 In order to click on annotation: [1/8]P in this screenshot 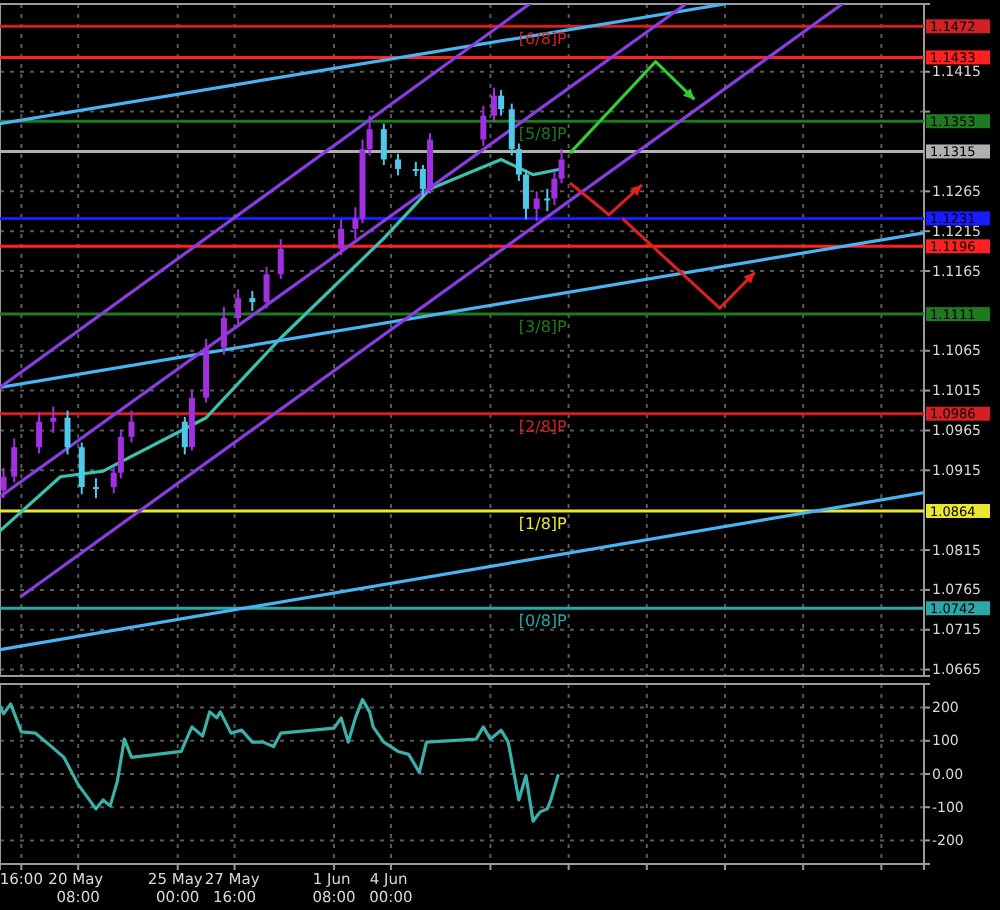, I will do `click(543, 523)`.